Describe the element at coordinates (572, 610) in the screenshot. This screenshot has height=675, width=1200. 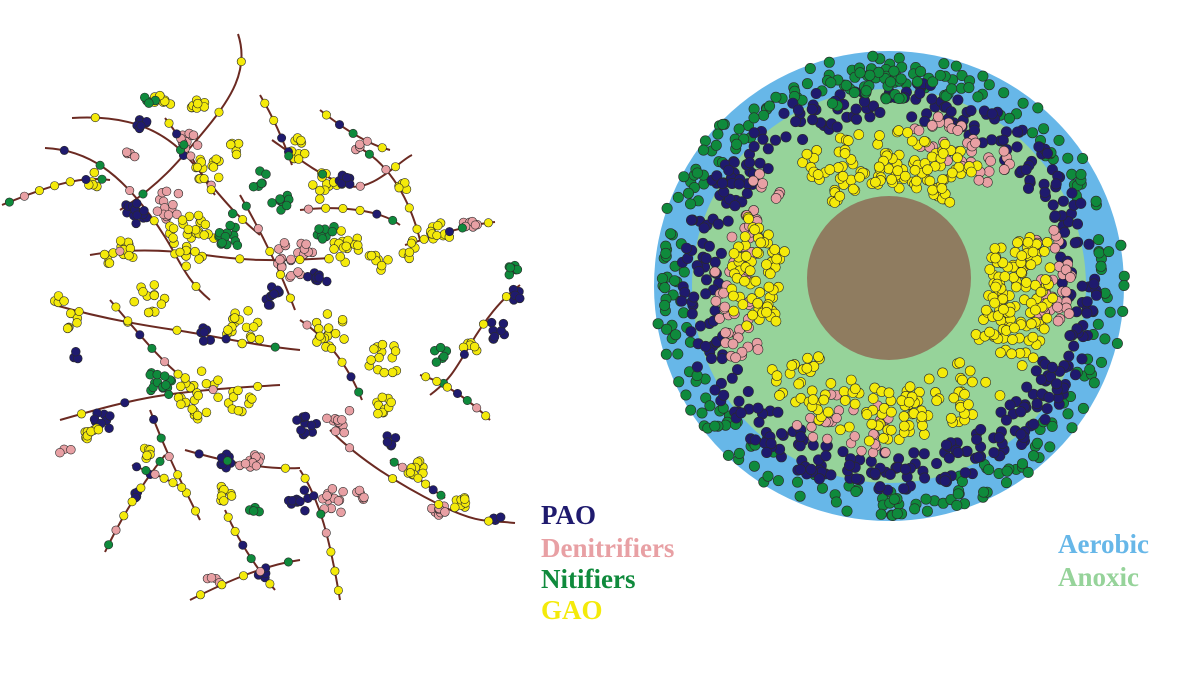
I see `legend-gao: GAO` at that location.